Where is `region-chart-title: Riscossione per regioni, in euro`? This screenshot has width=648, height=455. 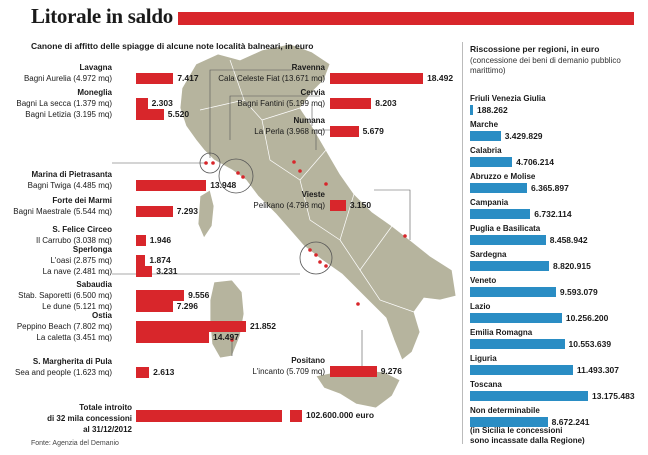 region-chart-title: Riscossione per regioni, in euro is located at coordinates (535, 49).